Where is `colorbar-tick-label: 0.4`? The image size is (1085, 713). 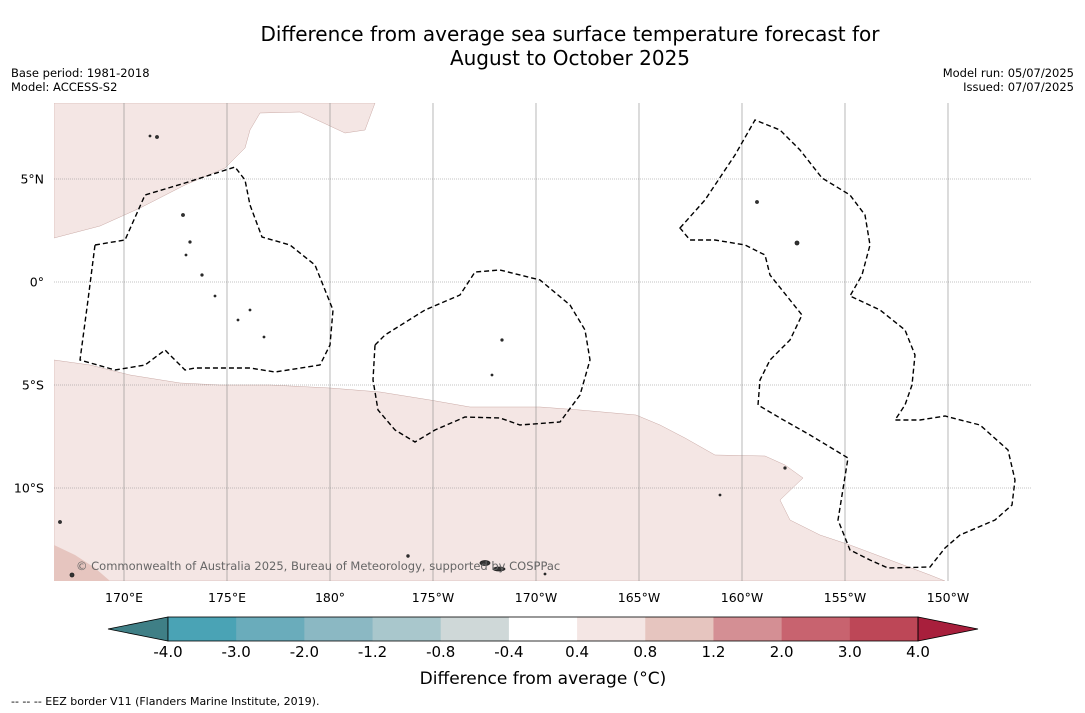
colorbar-tick-label: 0.4 is located at coordinates (577, 652).